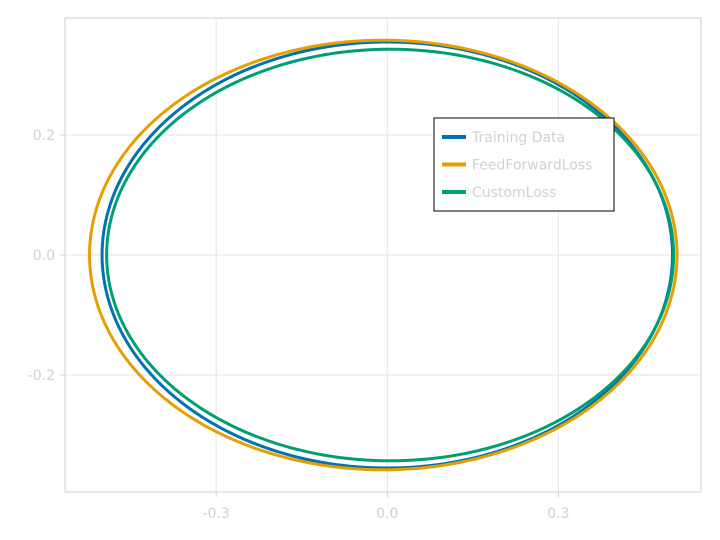 Image resolution: width=720 pixels, height=540 pixels. Describe the element at coordinates (44, 136) in the screenshot. I see `y-tick-label: 0.2` at that location.